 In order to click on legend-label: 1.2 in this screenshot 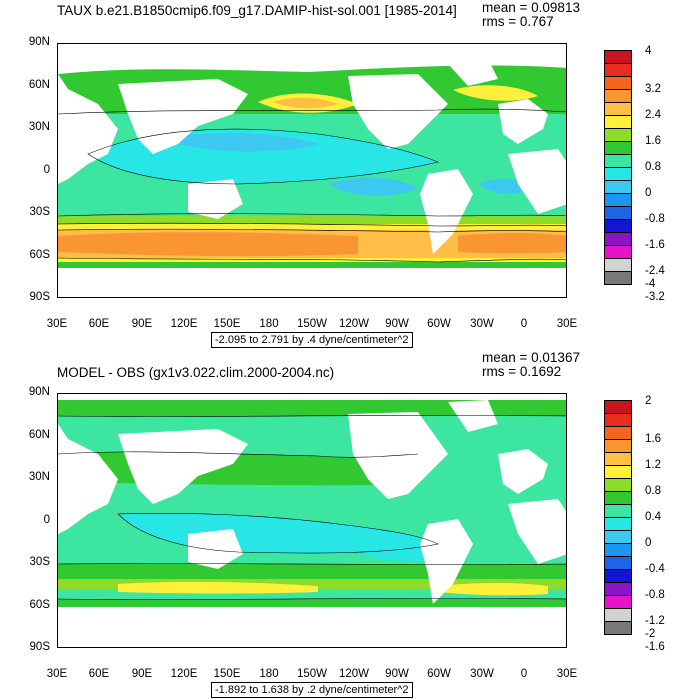, I will do `click(653, 465)`.